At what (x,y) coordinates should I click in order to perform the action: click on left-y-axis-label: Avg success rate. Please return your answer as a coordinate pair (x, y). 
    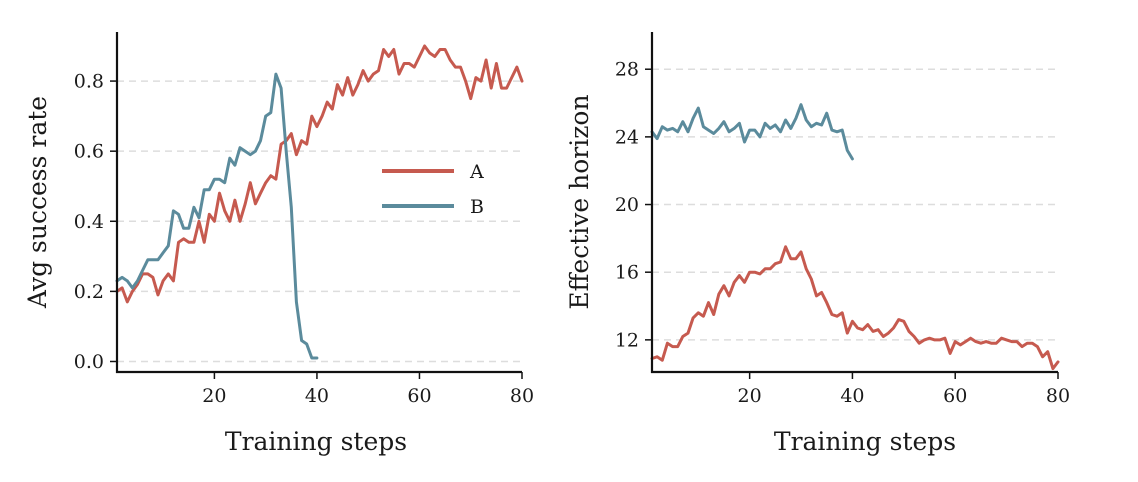
    Looking at the image, I should click on (37, 202).